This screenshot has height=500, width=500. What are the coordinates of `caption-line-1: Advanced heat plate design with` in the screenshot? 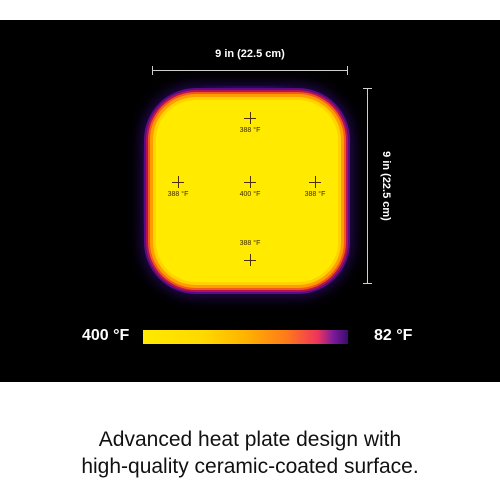 It's located at (250, 439).